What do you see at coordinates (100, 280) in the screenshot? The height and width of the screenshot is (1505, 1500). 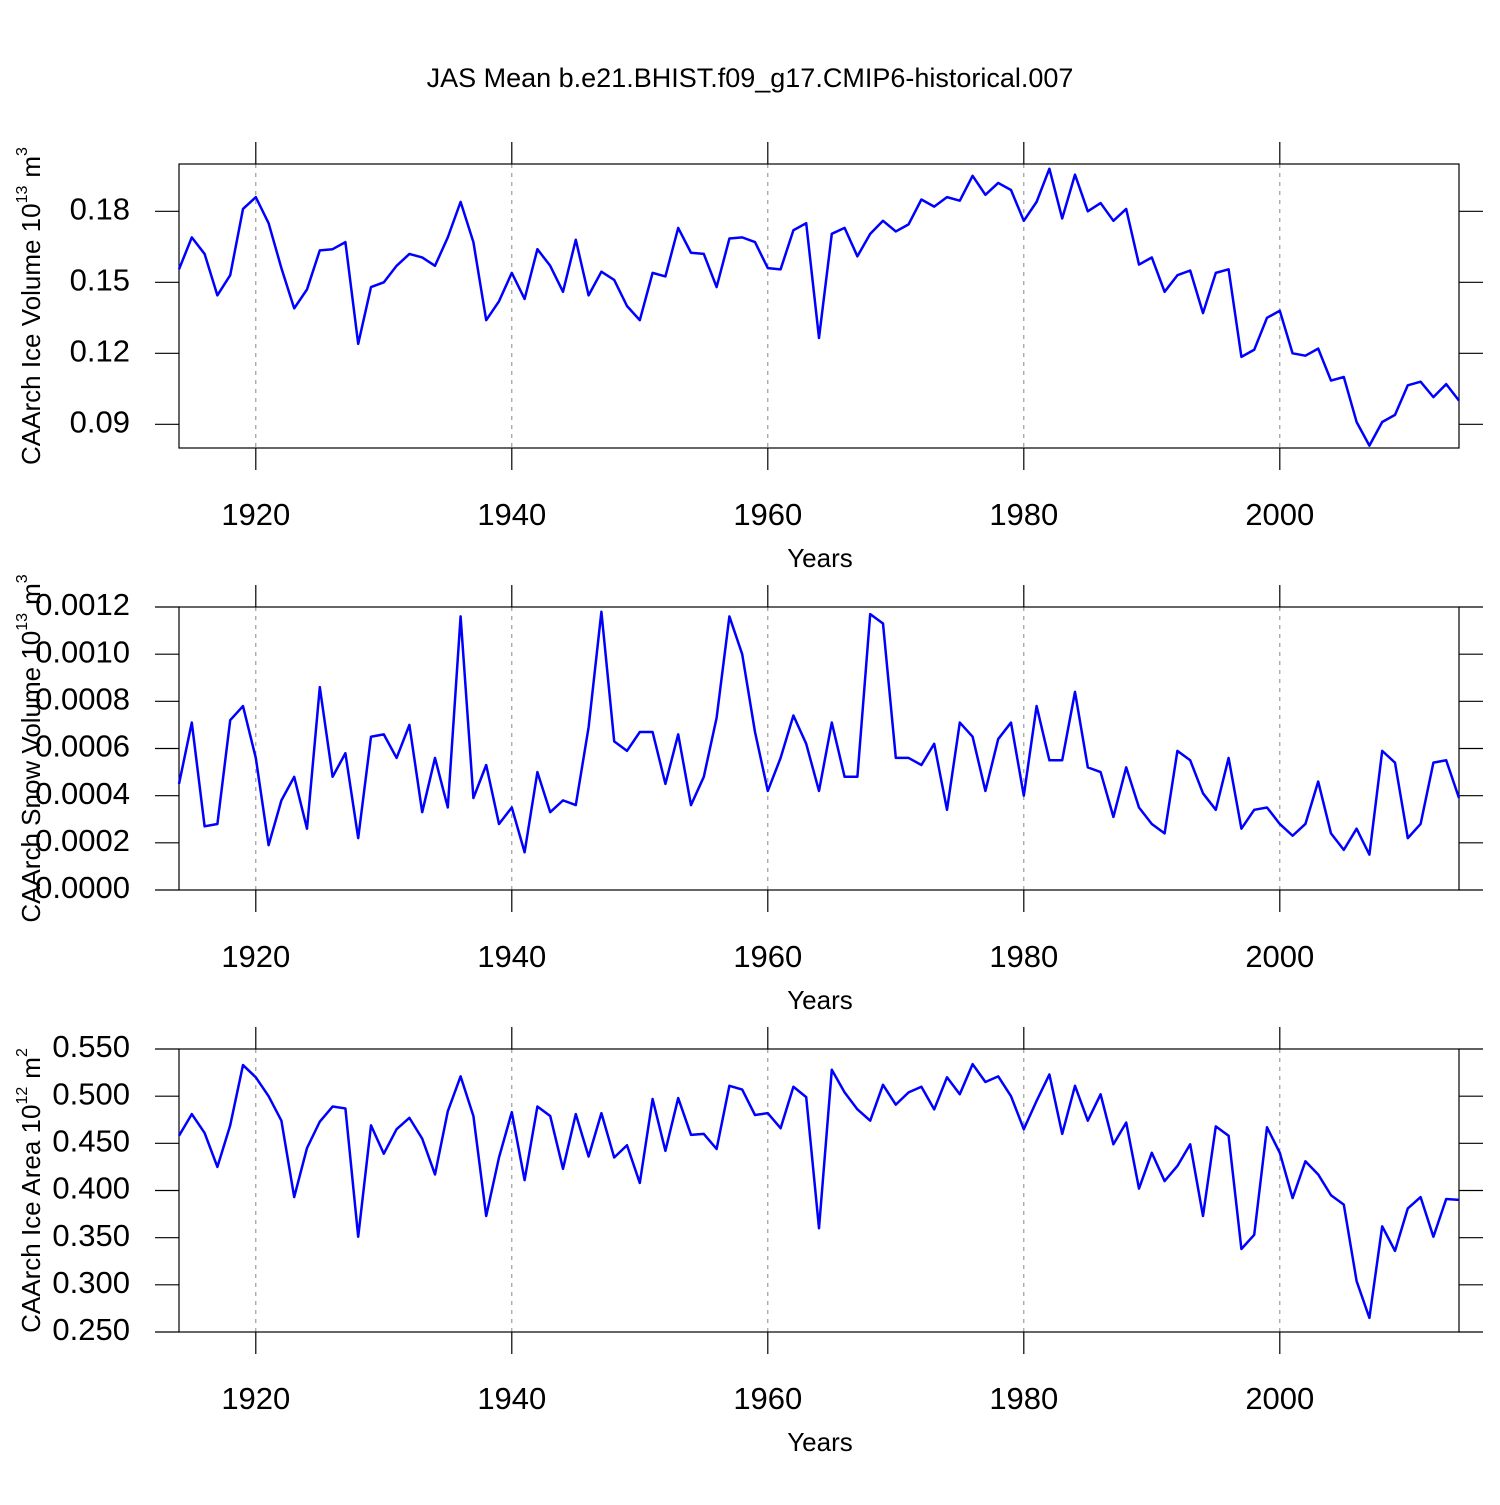 I see `y-tick-label: 0.15` at bounding box center [100, 280].